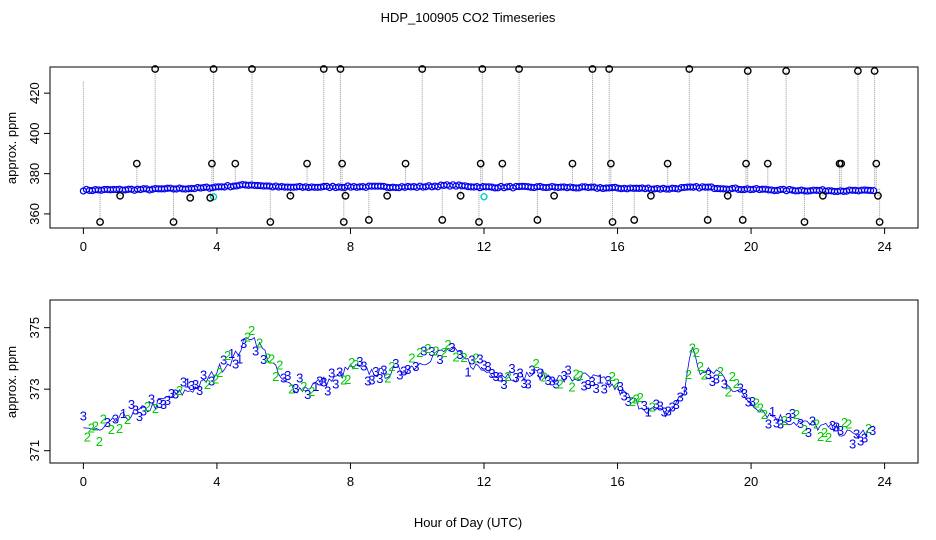  Describe the element at coordinates (617, 246) in the screenshot. I see `x-tick-label: 16` at that location.